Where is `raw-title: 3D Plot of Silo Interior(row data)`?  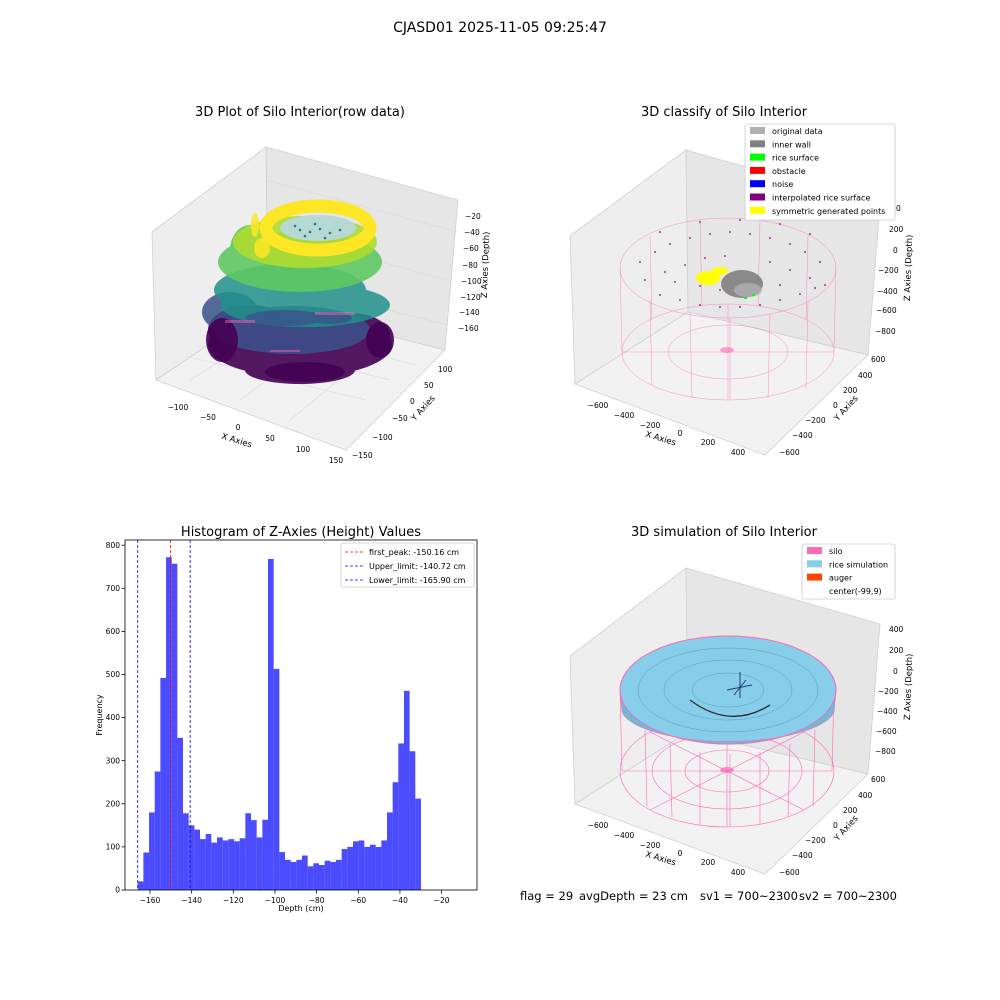
raw-title: 3D Plot of Silo Interior(row data) is located at coordinates (300, 112).